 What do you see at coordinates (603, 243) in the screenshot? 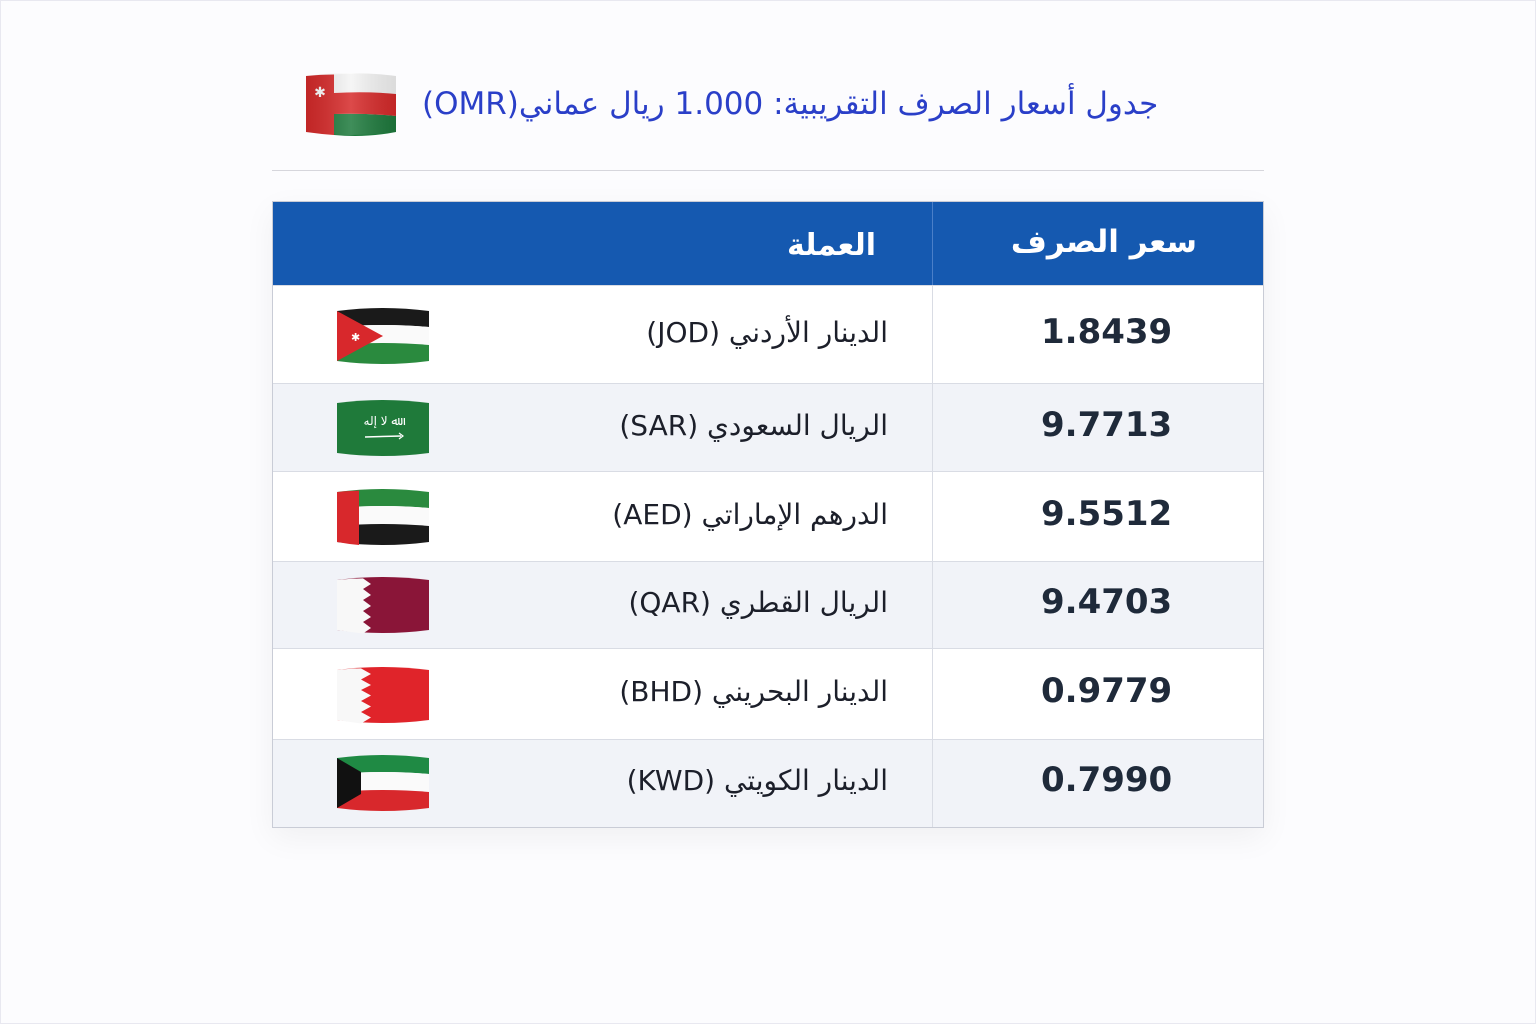
I see `column-header-currency: العملة` at bounding box center [603, 243].